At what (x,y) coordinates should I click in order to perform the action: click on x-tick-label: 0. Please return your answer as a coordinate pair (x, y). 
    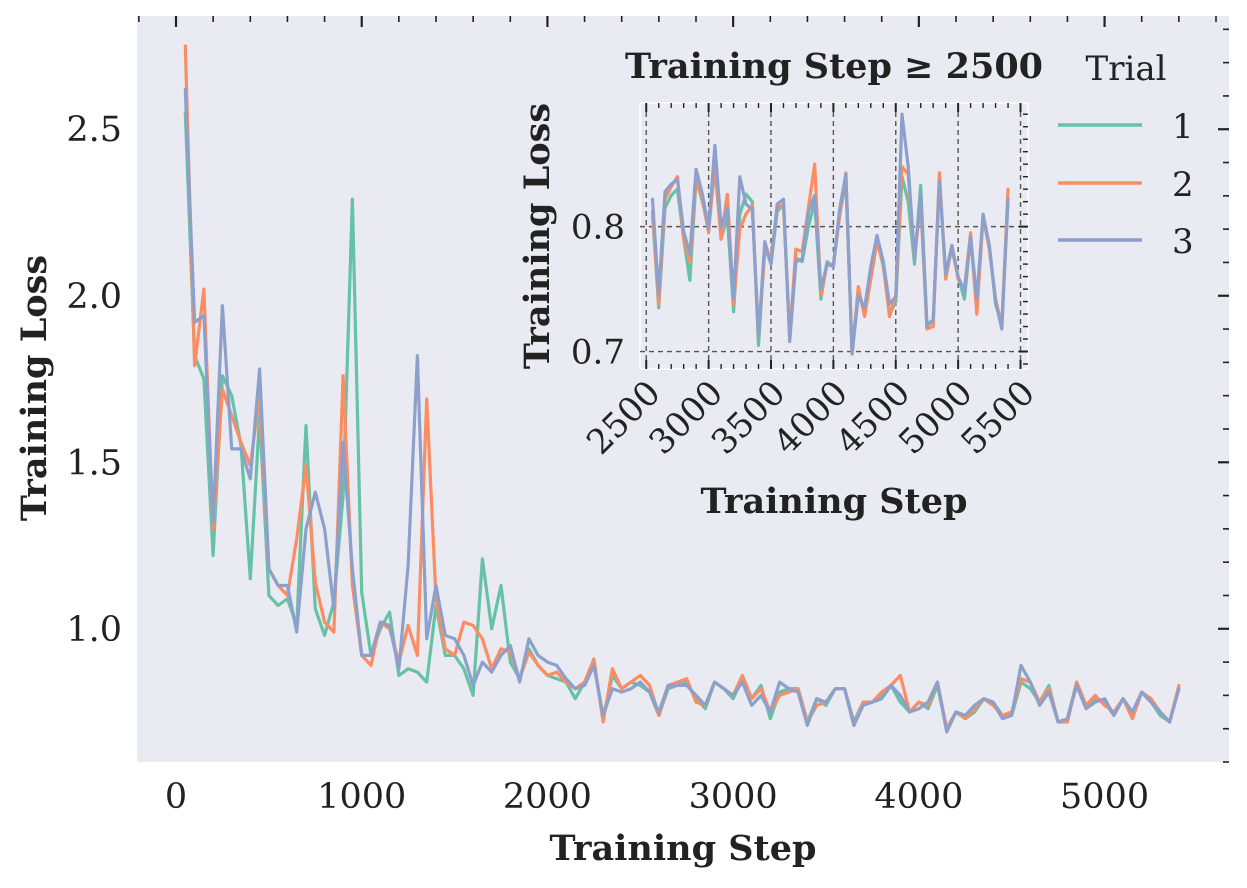
    Looking at the image, I should click on (176, 797).